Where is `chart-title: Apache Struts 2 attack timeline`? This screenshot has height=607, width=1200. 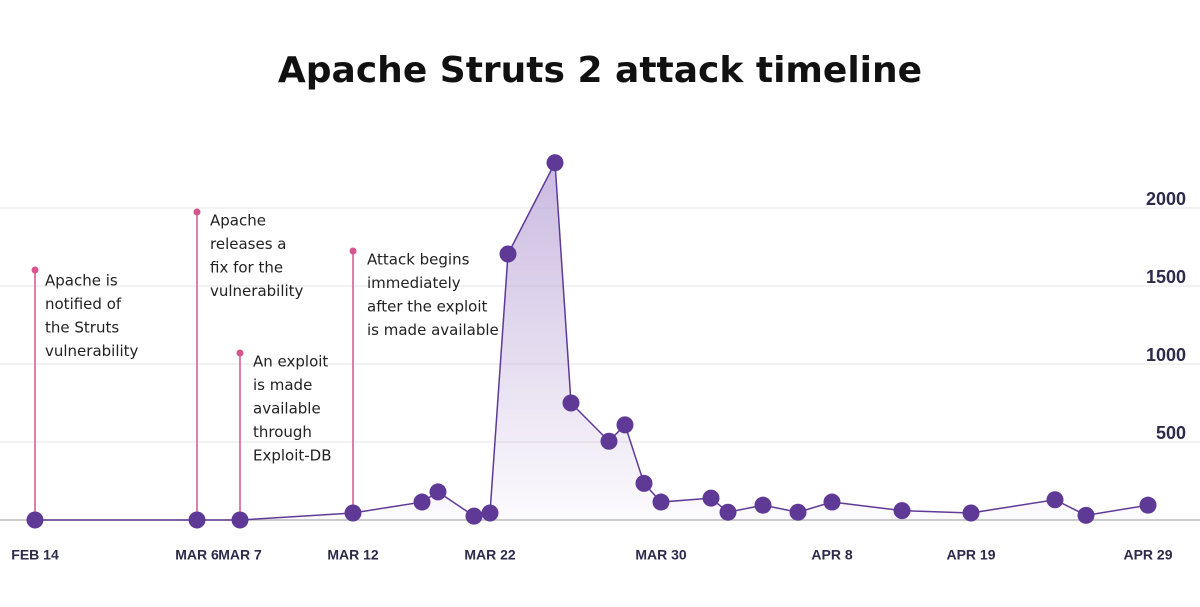
chart-title: Apache Struts 2 attack timeline is located at coordinates (600, 70).